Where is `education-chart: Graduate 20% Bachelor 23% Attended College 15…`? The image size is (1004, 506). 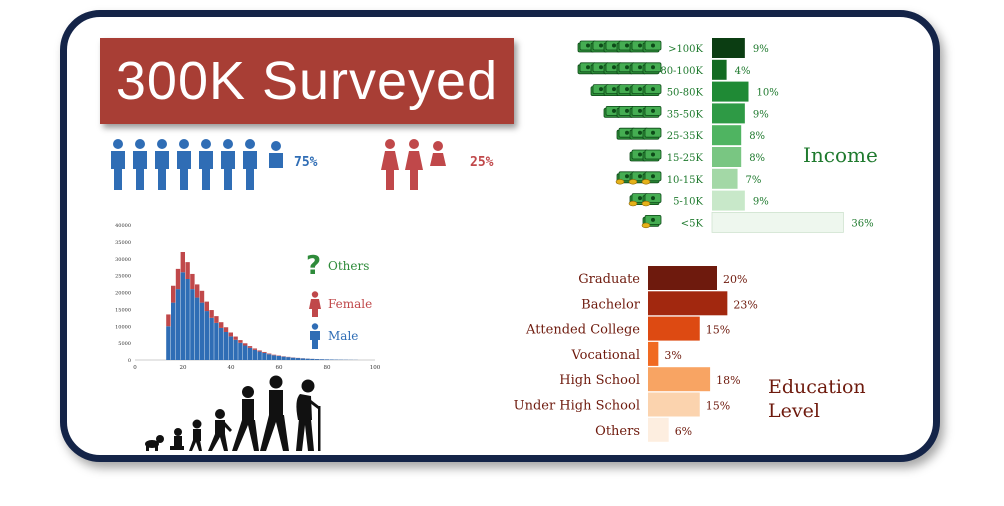
education-chart: Graduate 20% Bachelor 23% Attended College 15… is located at coordinates (636, 354).